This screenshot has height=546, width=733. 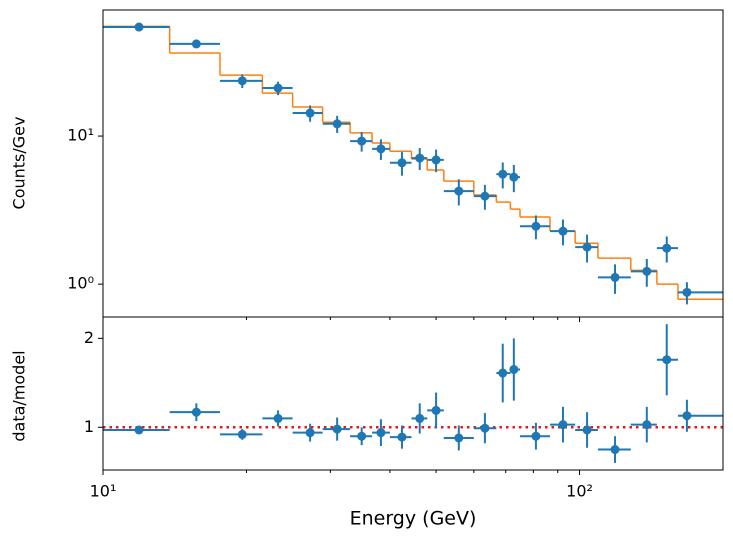 What do you see at coordinates (80, 135) in the screenshot?
I see `y-tick-label: 10¹` at bounding box center [80, 135].